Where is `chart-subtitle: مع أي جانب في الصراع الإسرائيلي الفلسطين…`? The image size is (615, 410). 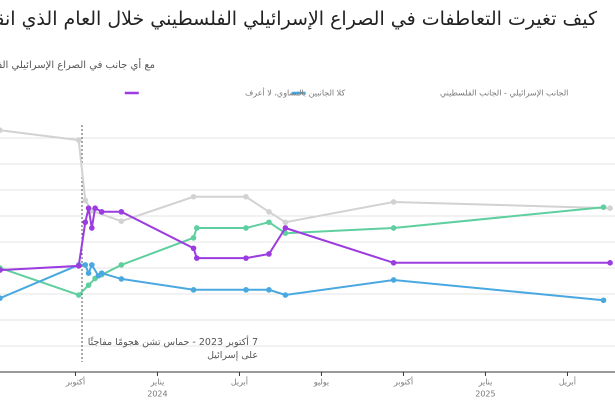
chart-subtitle: مع أي جانب في الصراع الإسرائيلي الفلسطين… is located at coordinates (77, 65).